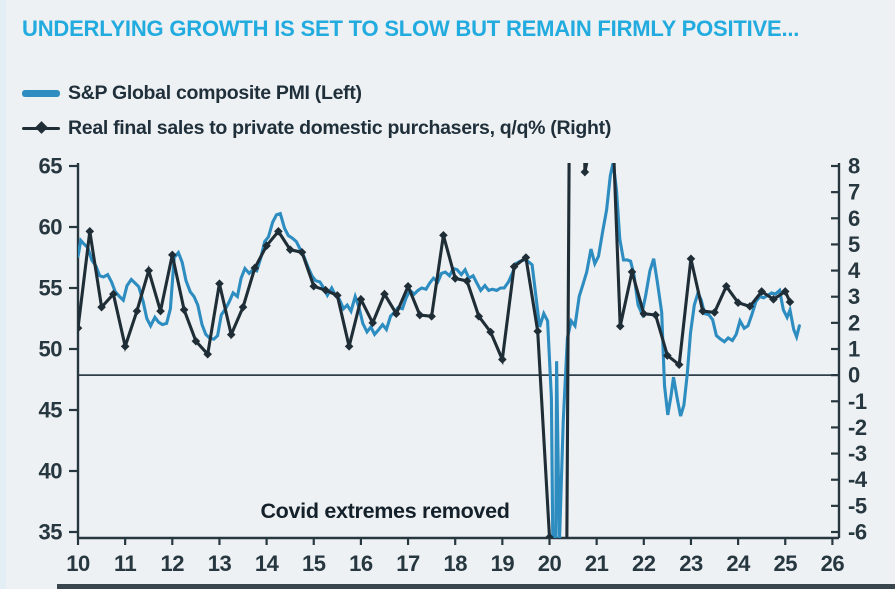 The height and width of the screenshot is (589, 895). What do you see at coordinates (476, 586) in the screenshot?
I see `bottom-edge-bar` at bounding box center [476, 586].